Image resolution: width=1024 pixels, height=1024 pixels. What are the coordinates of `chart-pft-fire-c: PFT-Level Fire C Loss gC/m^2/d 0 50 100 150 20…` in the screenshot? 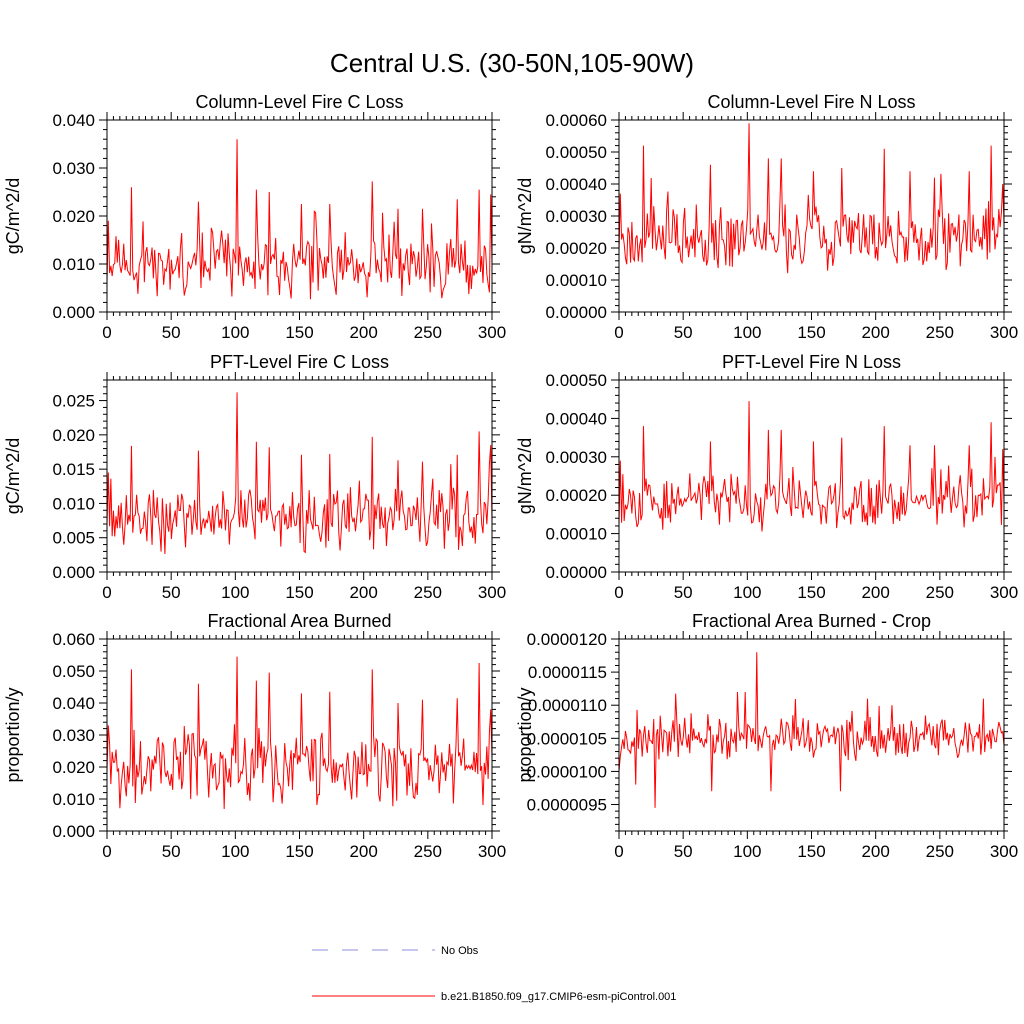 It's located at (254, 477).